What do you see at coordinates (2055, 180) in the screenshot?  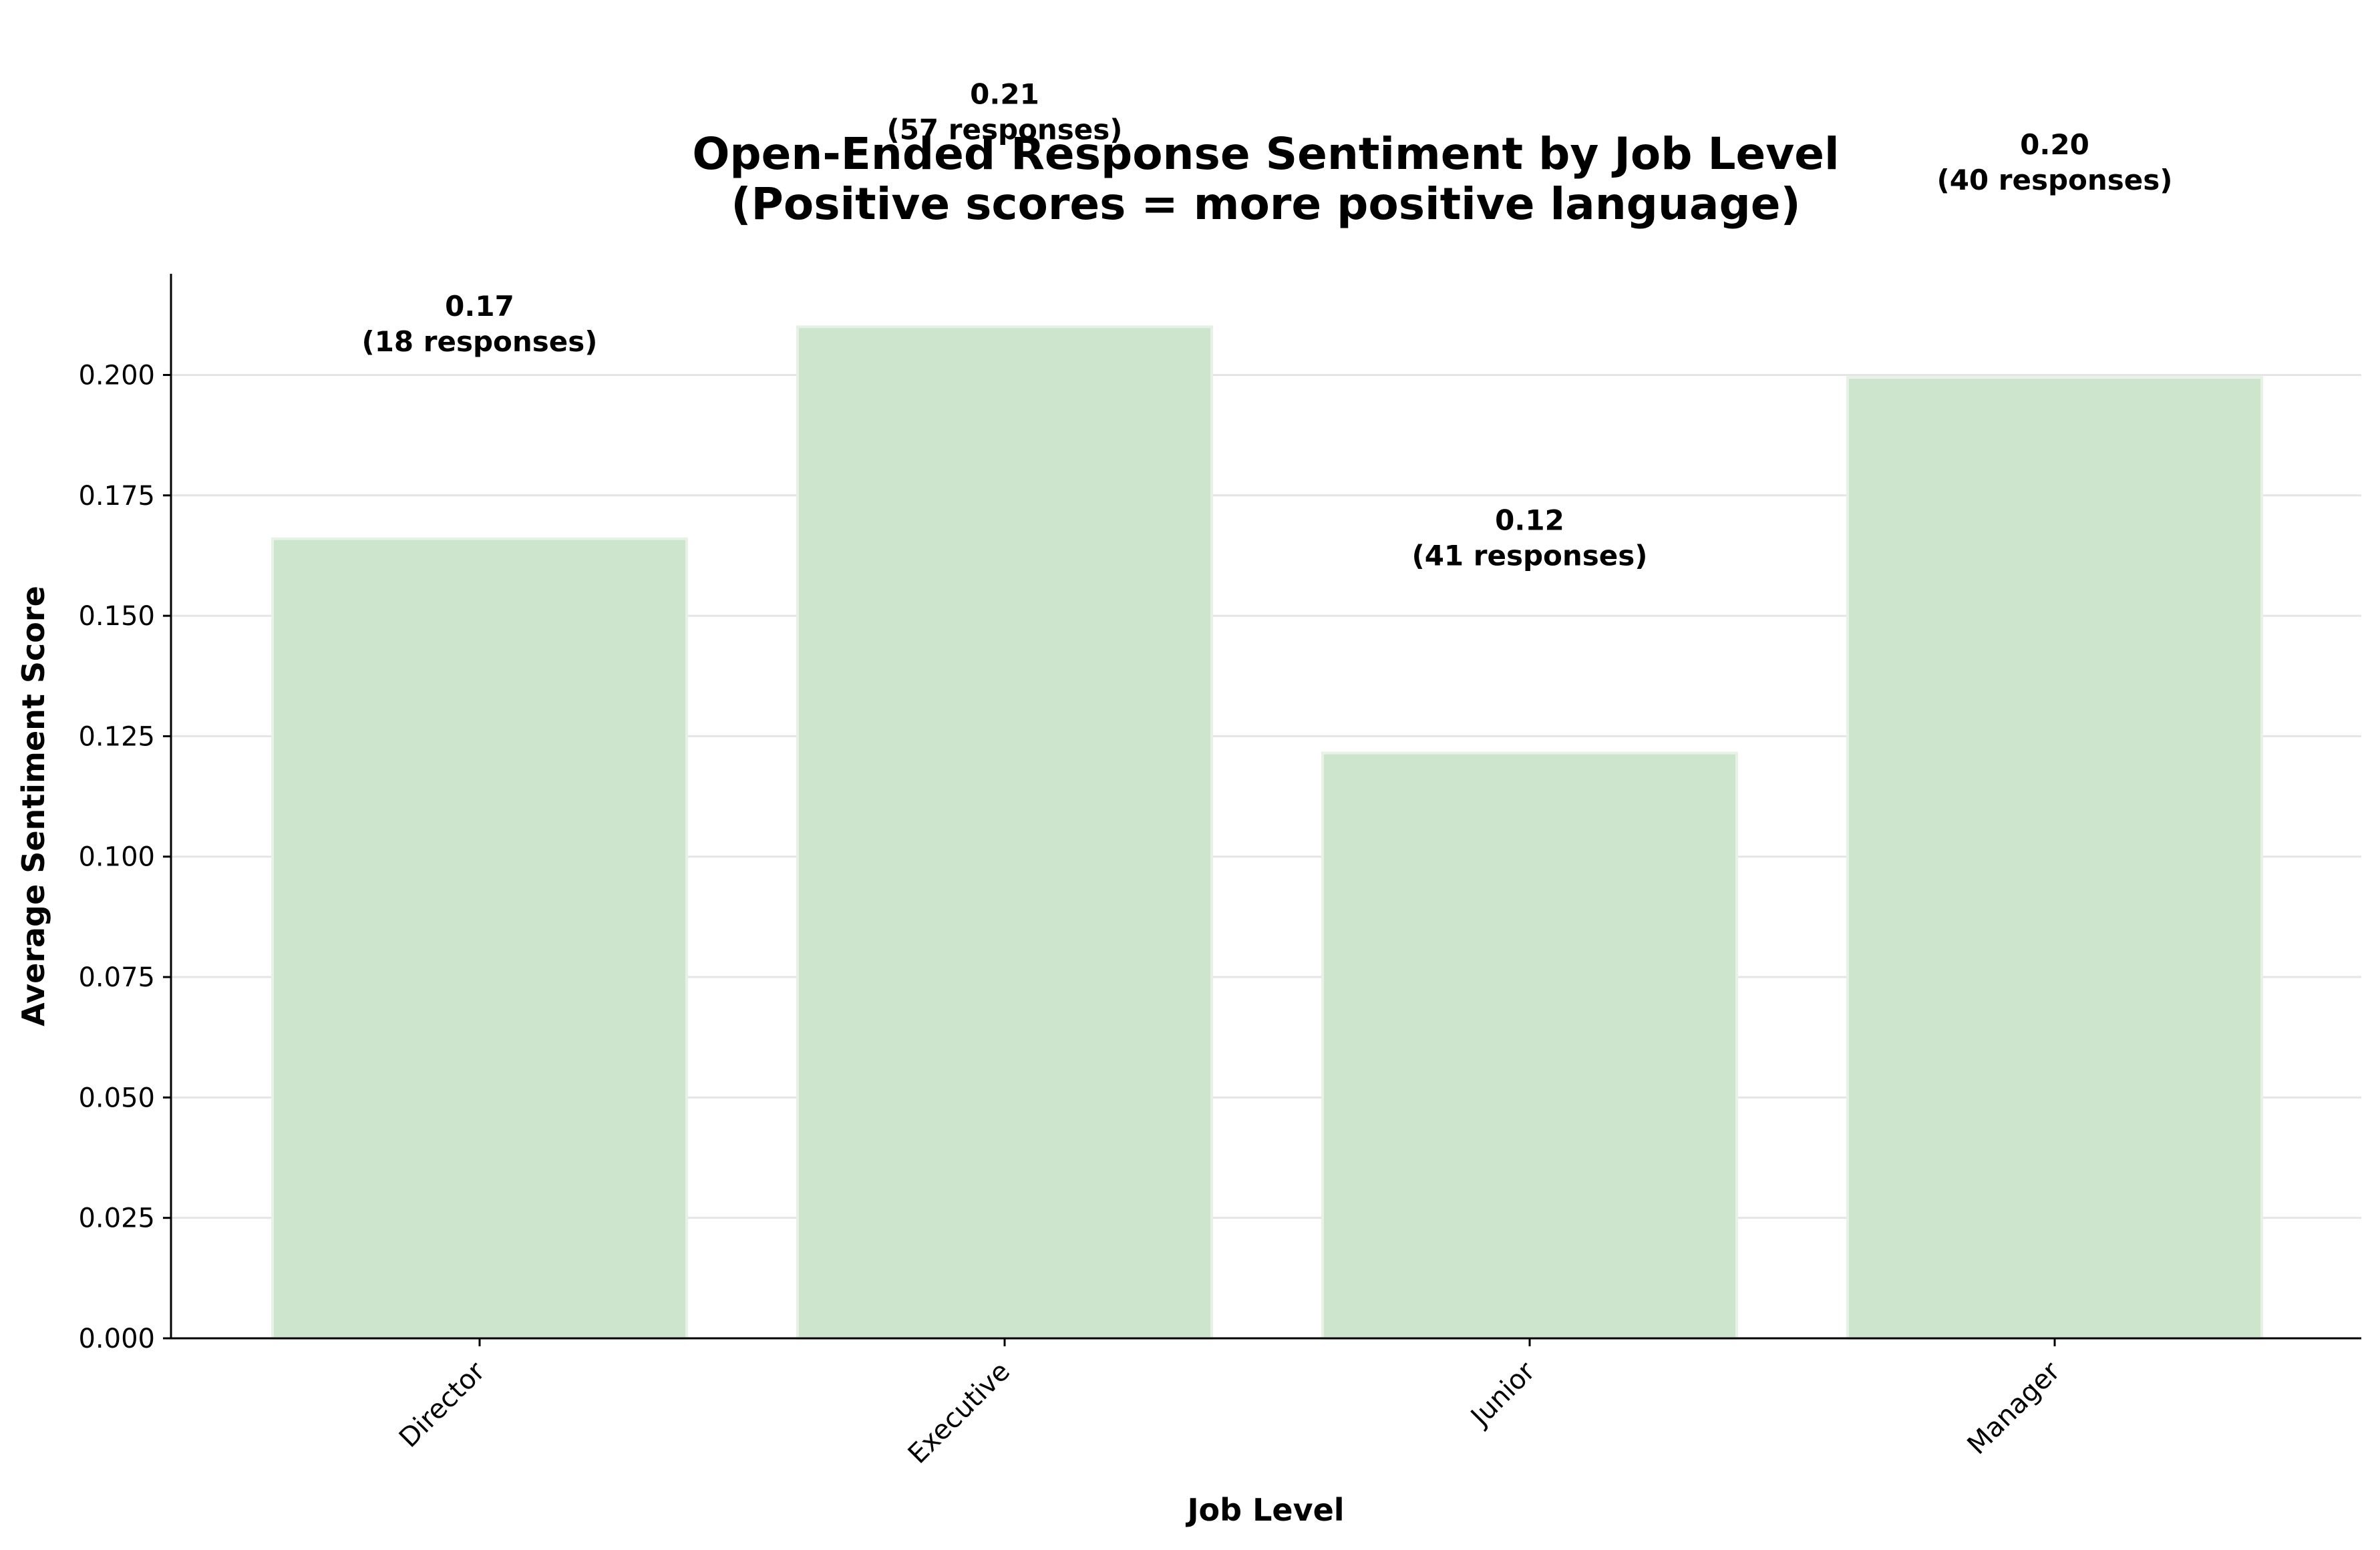 I see `bar-response-label: (40 responses)` at bounding box center [2055, 180].